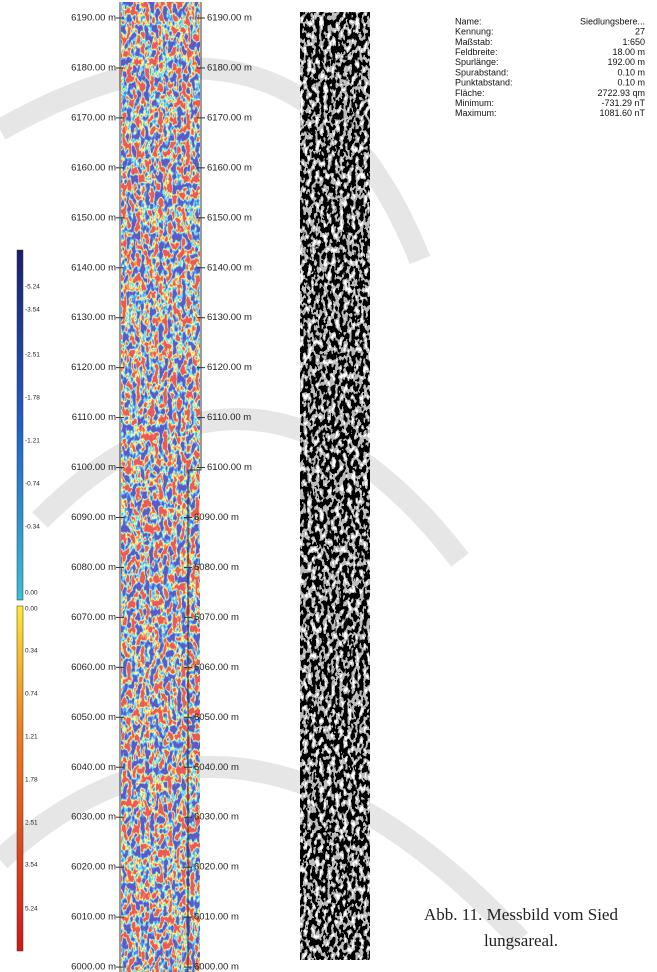 This screenshot has height=972, width=657. What do you see at coordinates (31, 780) in the screenshot?
I see `scale-label: 1.78` at bounding box center [31, 780].